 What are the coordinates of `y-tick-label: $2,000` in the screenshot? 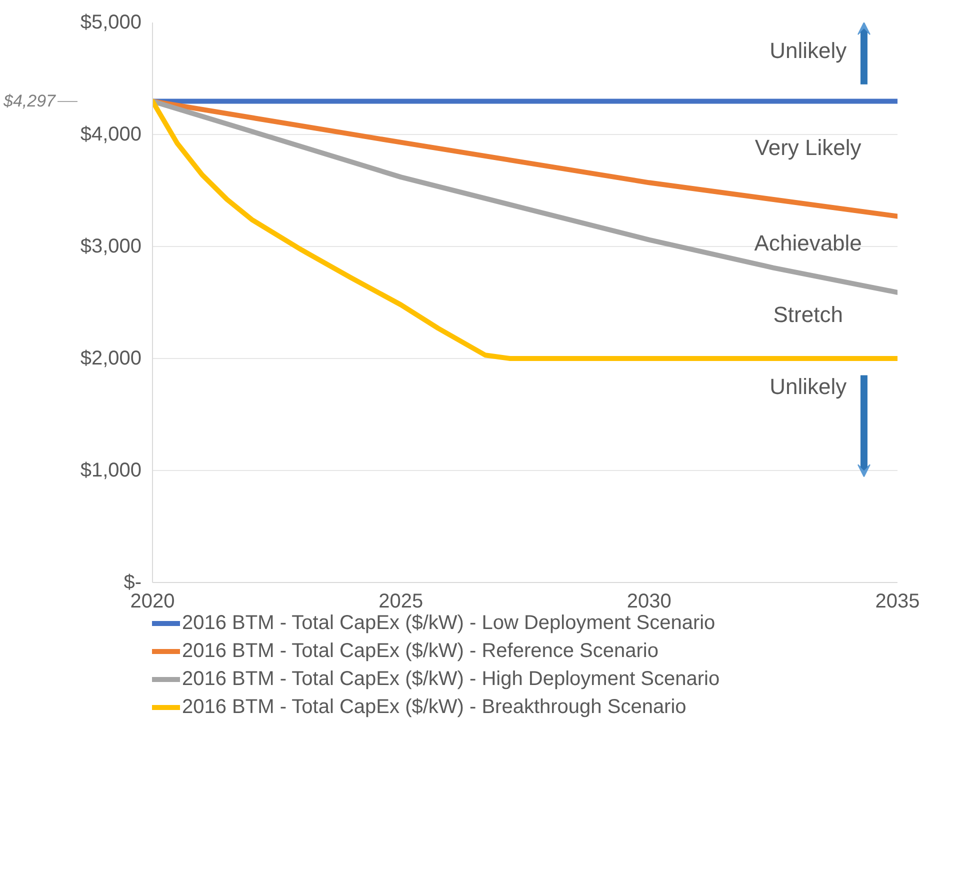 It's located at (111, 359).